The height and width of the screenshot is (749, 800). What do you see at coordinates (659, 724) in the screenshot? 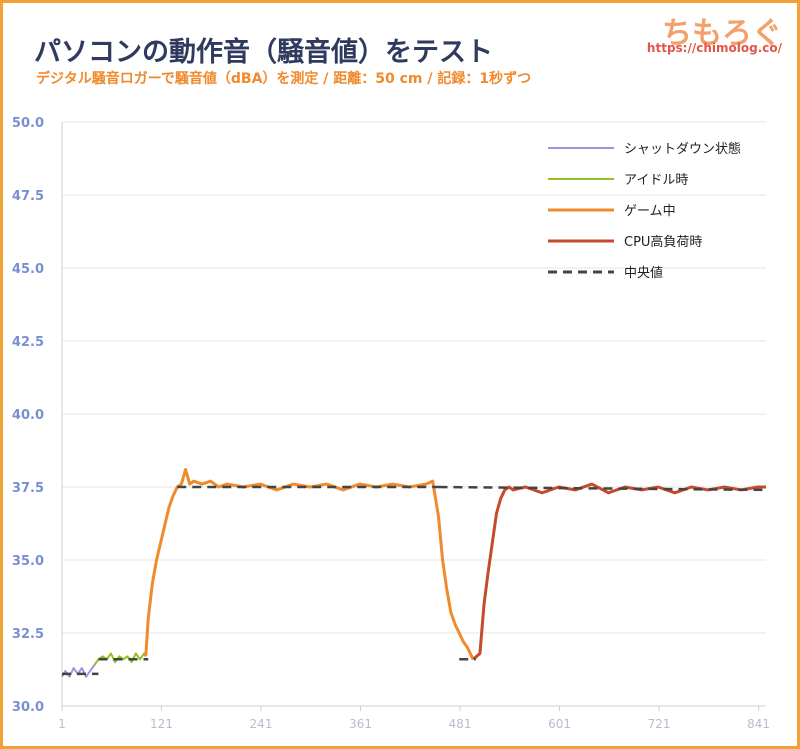
I see `x-tick-label: 721` at bounding box center [659, 724].